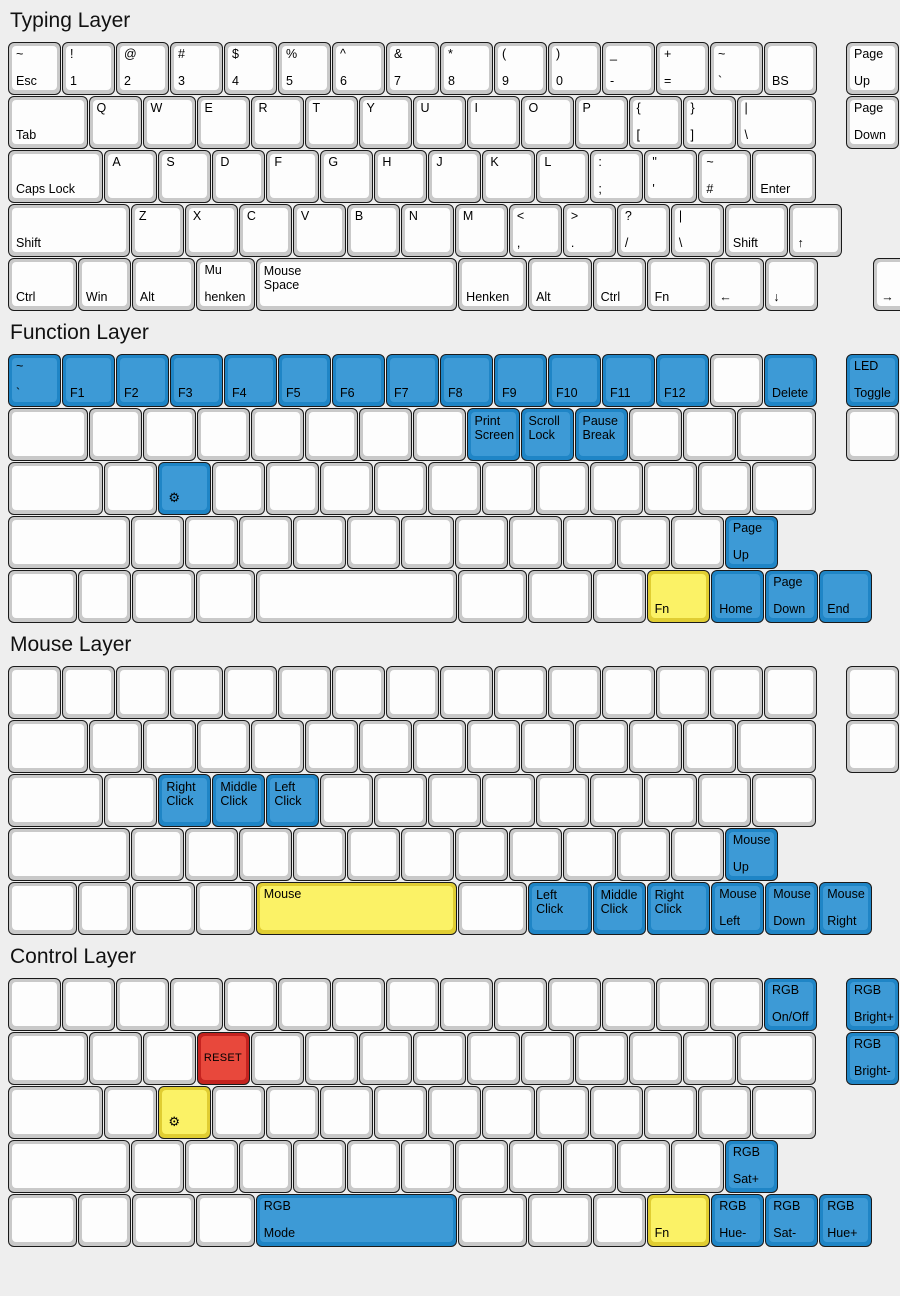 Image resolution: width=900 pixels, height=1296 pixels. I want to click on key-led-toggle: LED Toggle, so click(872, 380).